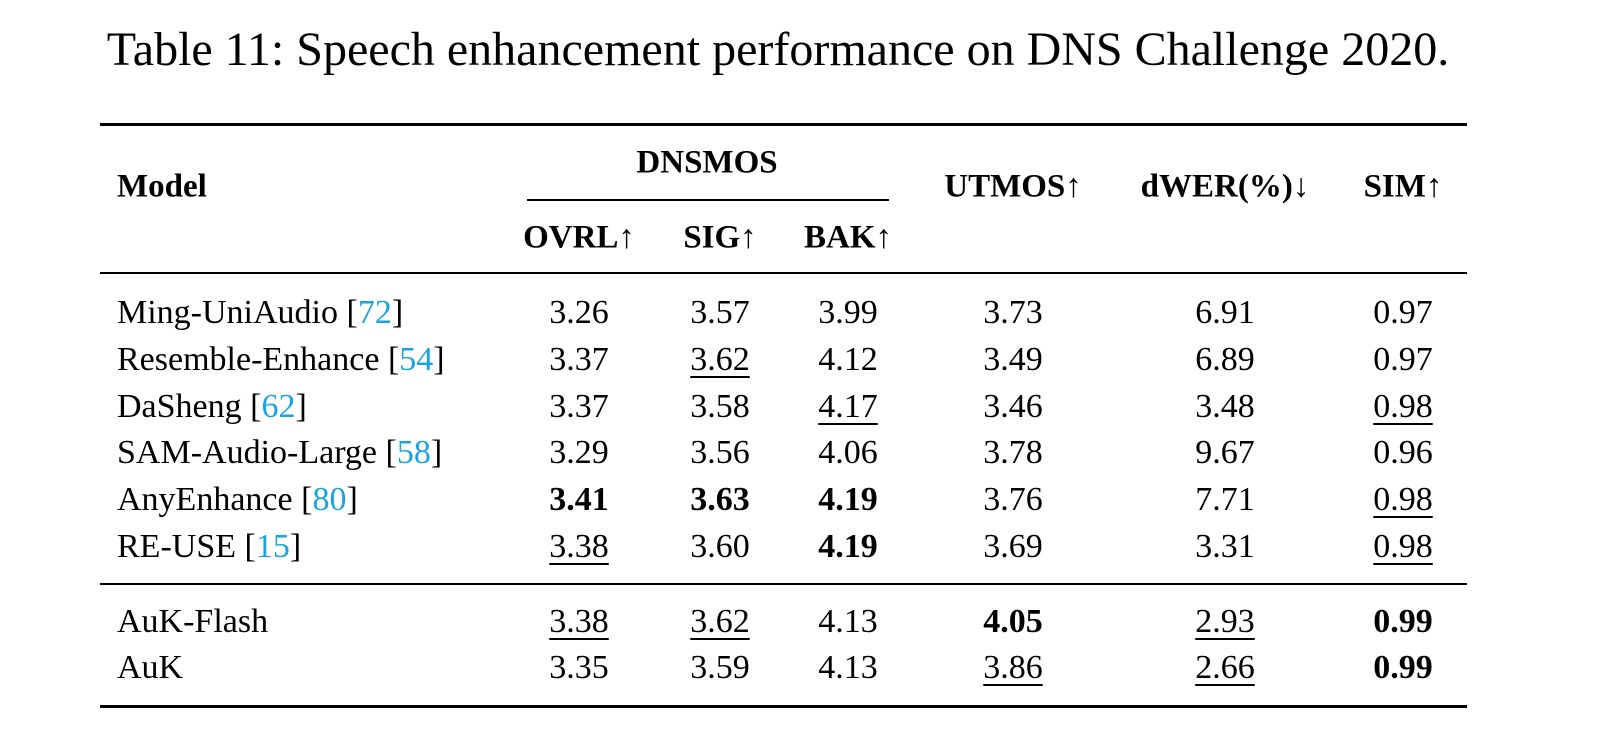 This screenshot has width=1600, height=745. I want to click on top-rule, so click(783, 124).